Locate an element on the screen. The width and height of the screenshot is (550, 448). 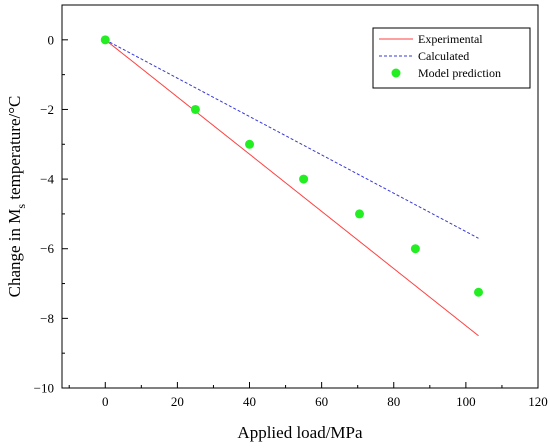
x-tick-label: 120 is located at coordinates (538, 401).